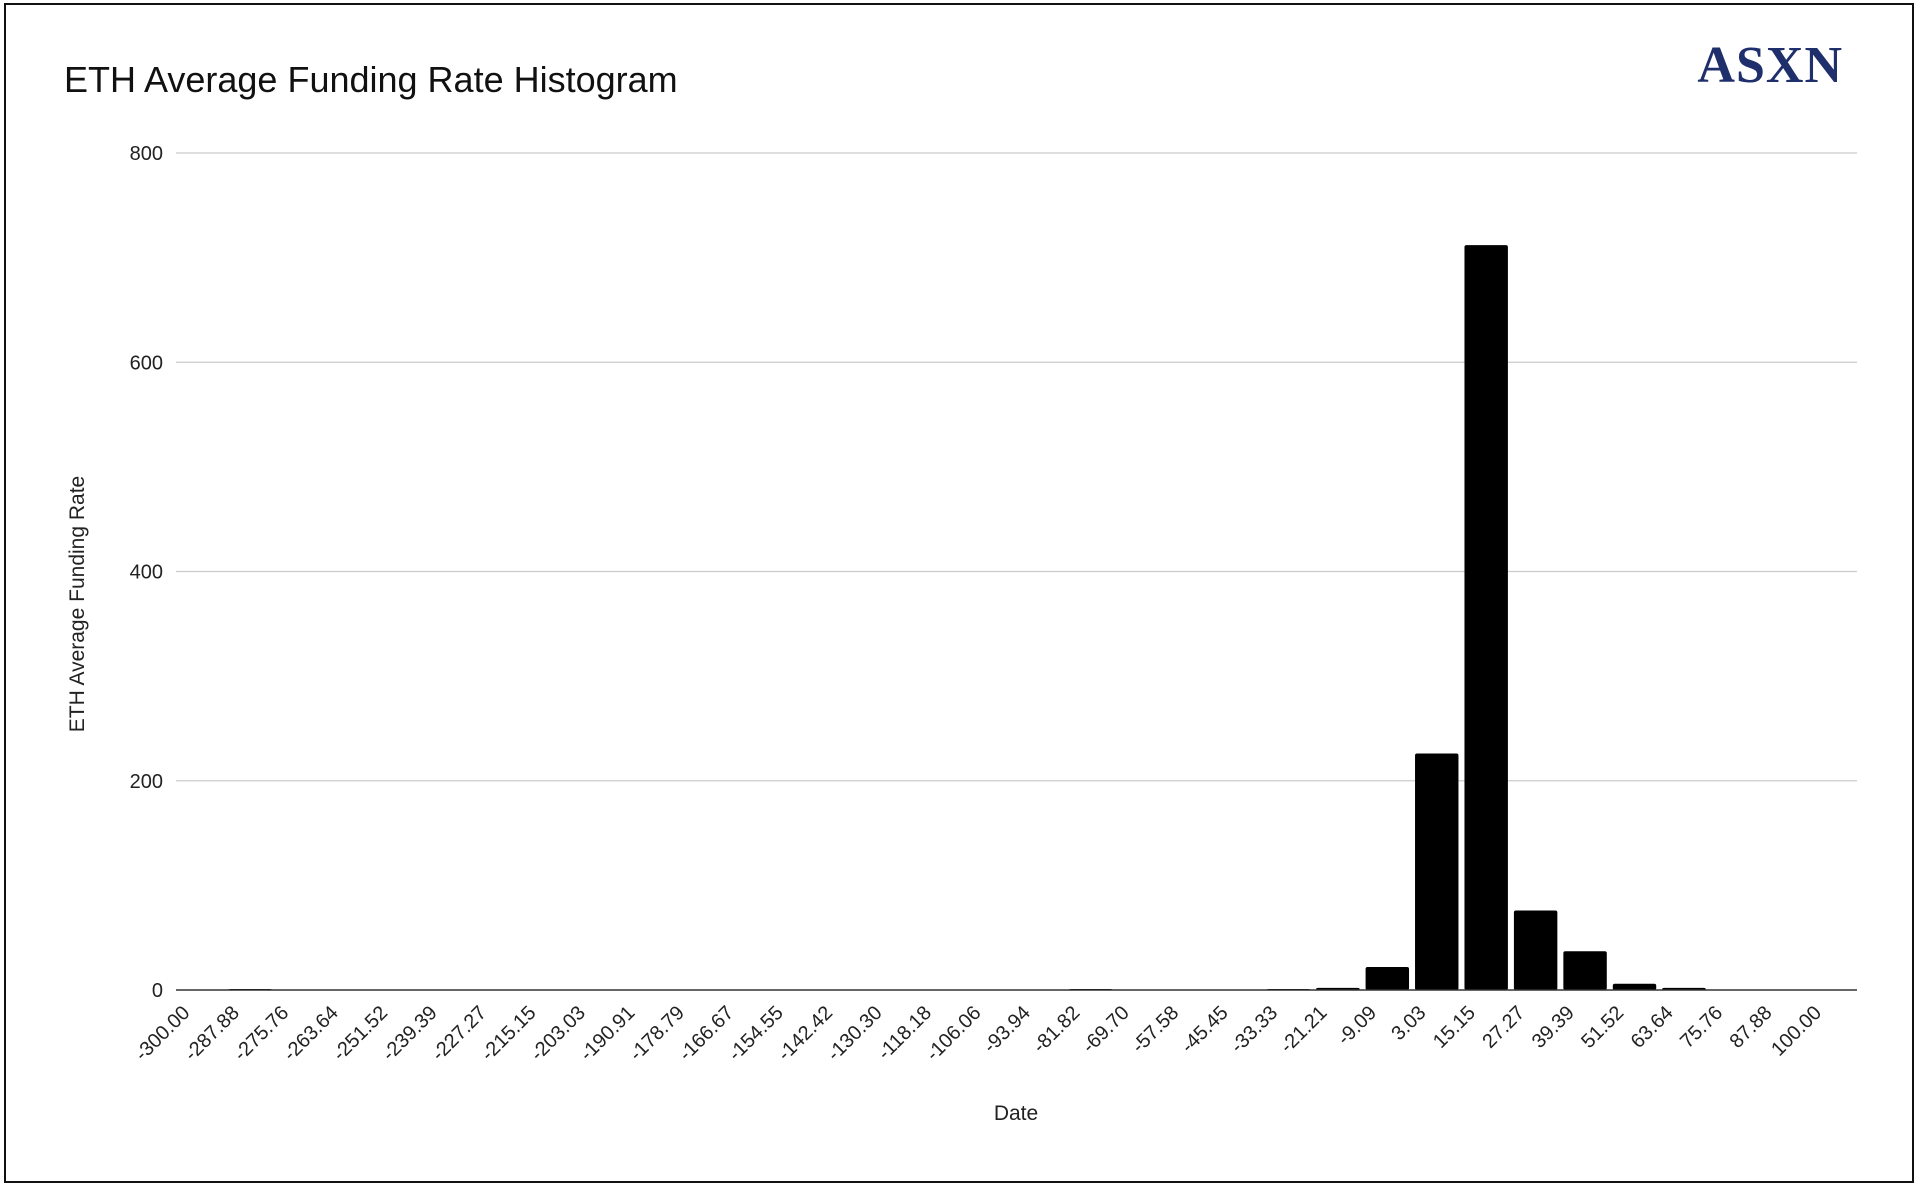  Describe the element at coordinates (262, 1034) in the screenshot. I see `x-tick-label: -275.76` at that location.